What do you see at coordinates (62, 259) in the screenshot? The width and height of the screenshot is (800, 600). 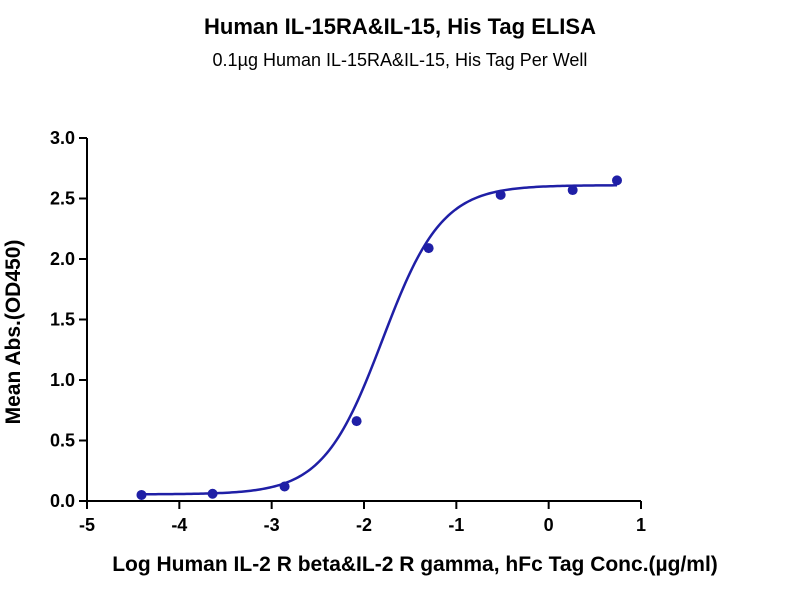 I see `y-tick-label: 2.0` at bounding box center [62, 259].